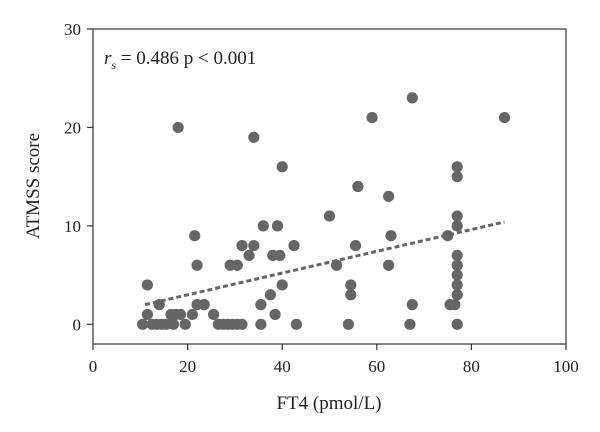 Image resolution: width=600 pixels, height=432 pixels. I want to click on x-tick-label: 40, so click(282, 366).